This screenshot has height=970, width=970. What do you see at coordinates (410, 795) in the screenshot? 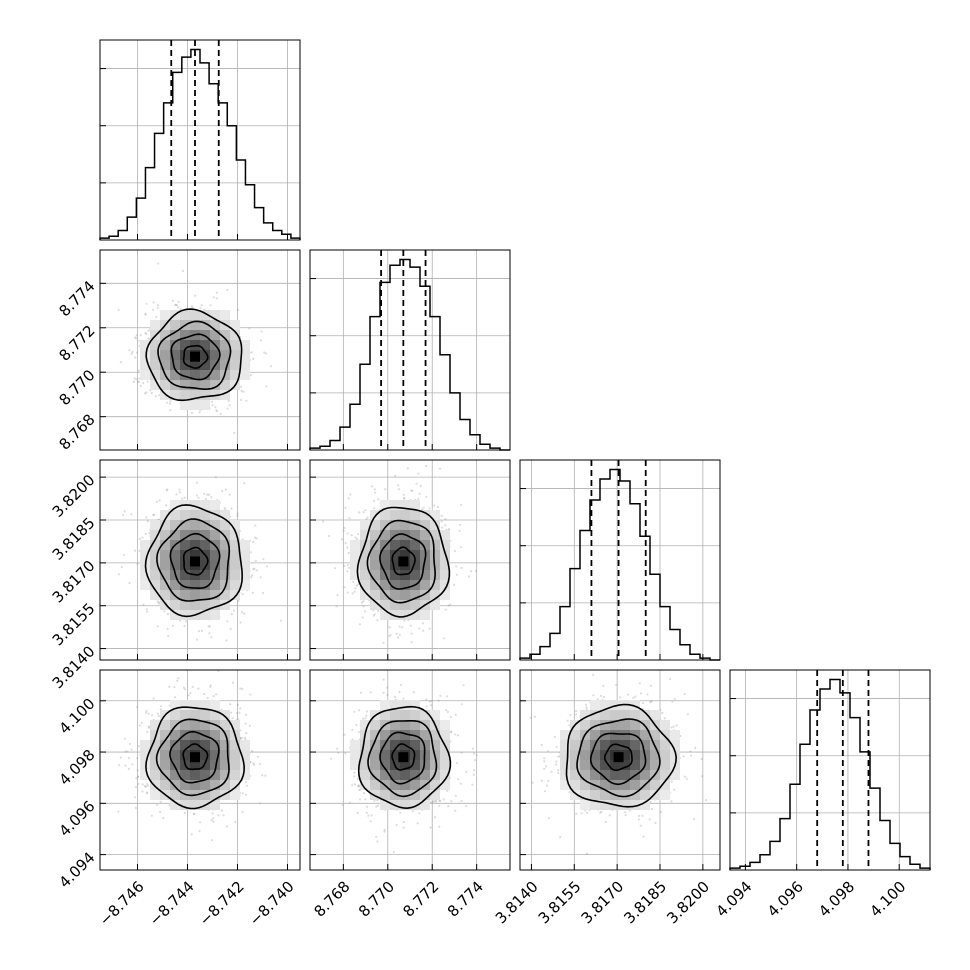
I see `scatter-panel-3-1: 8.768 8.770 8.772 8.774` at bounding box center [410, 795].